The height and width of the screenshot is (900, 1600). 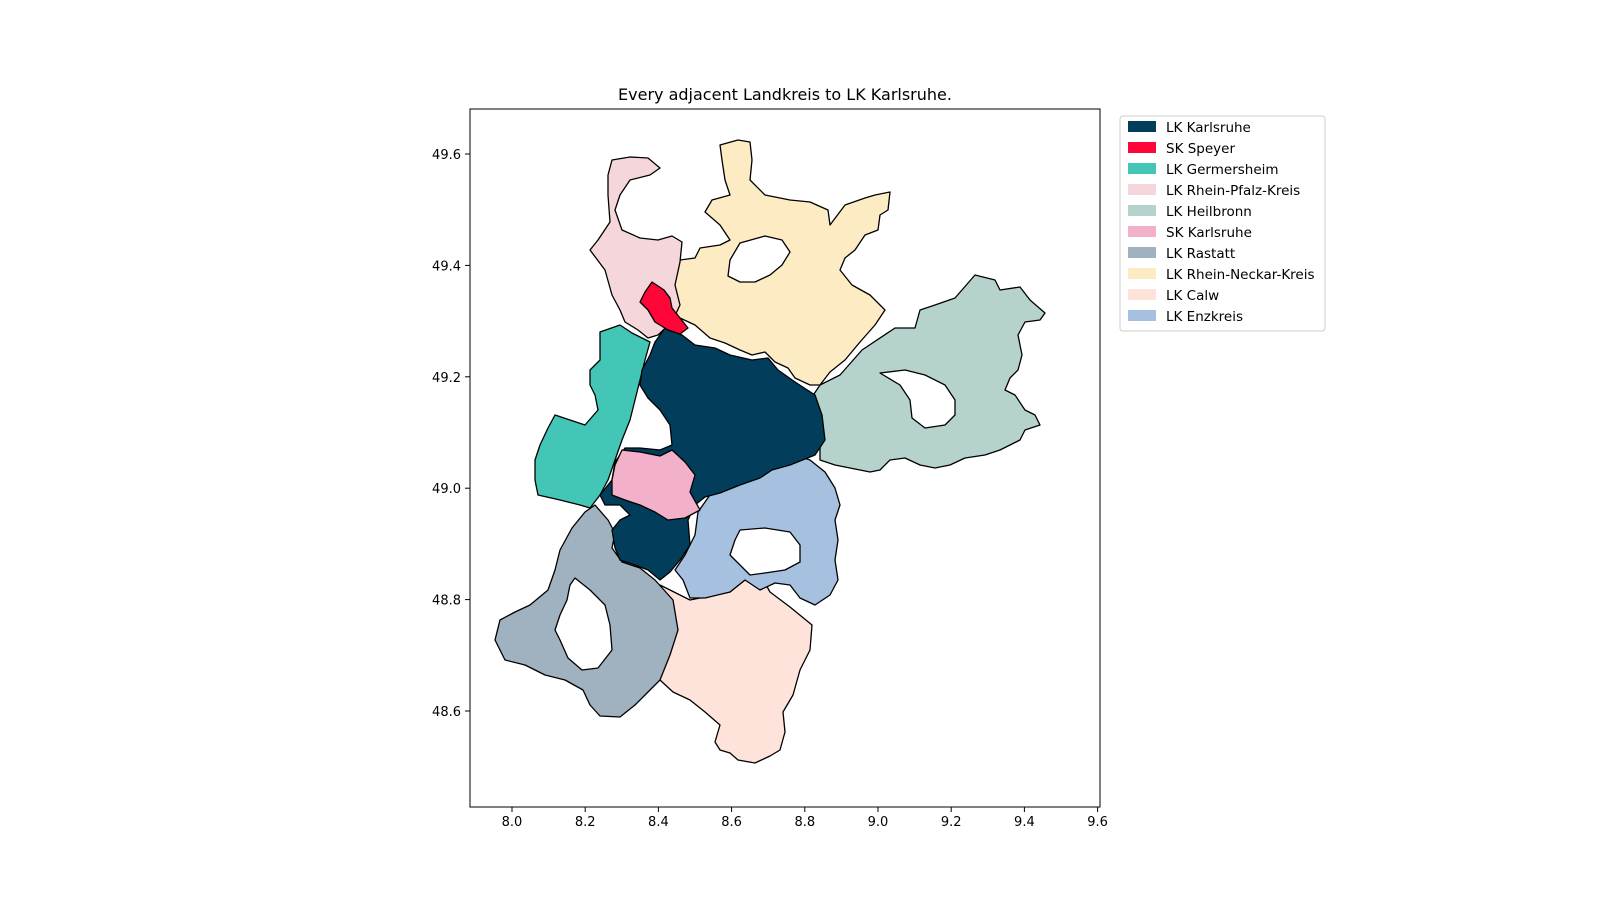 I want to click on region-lk-rastatt, so click(x=586, y=611).